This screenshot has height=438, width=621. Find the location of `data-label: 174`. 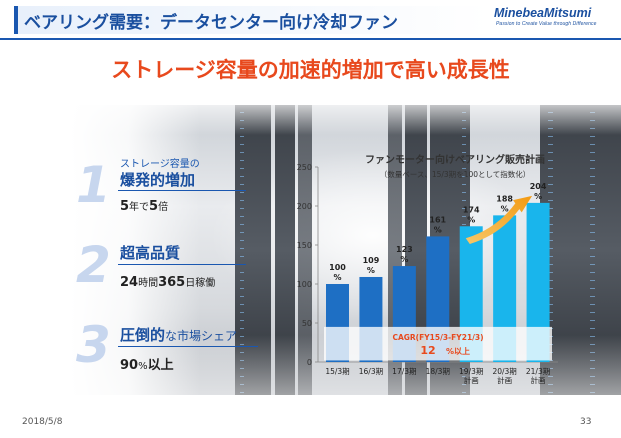

data-label: 174 is located at coordinates (471, 209).